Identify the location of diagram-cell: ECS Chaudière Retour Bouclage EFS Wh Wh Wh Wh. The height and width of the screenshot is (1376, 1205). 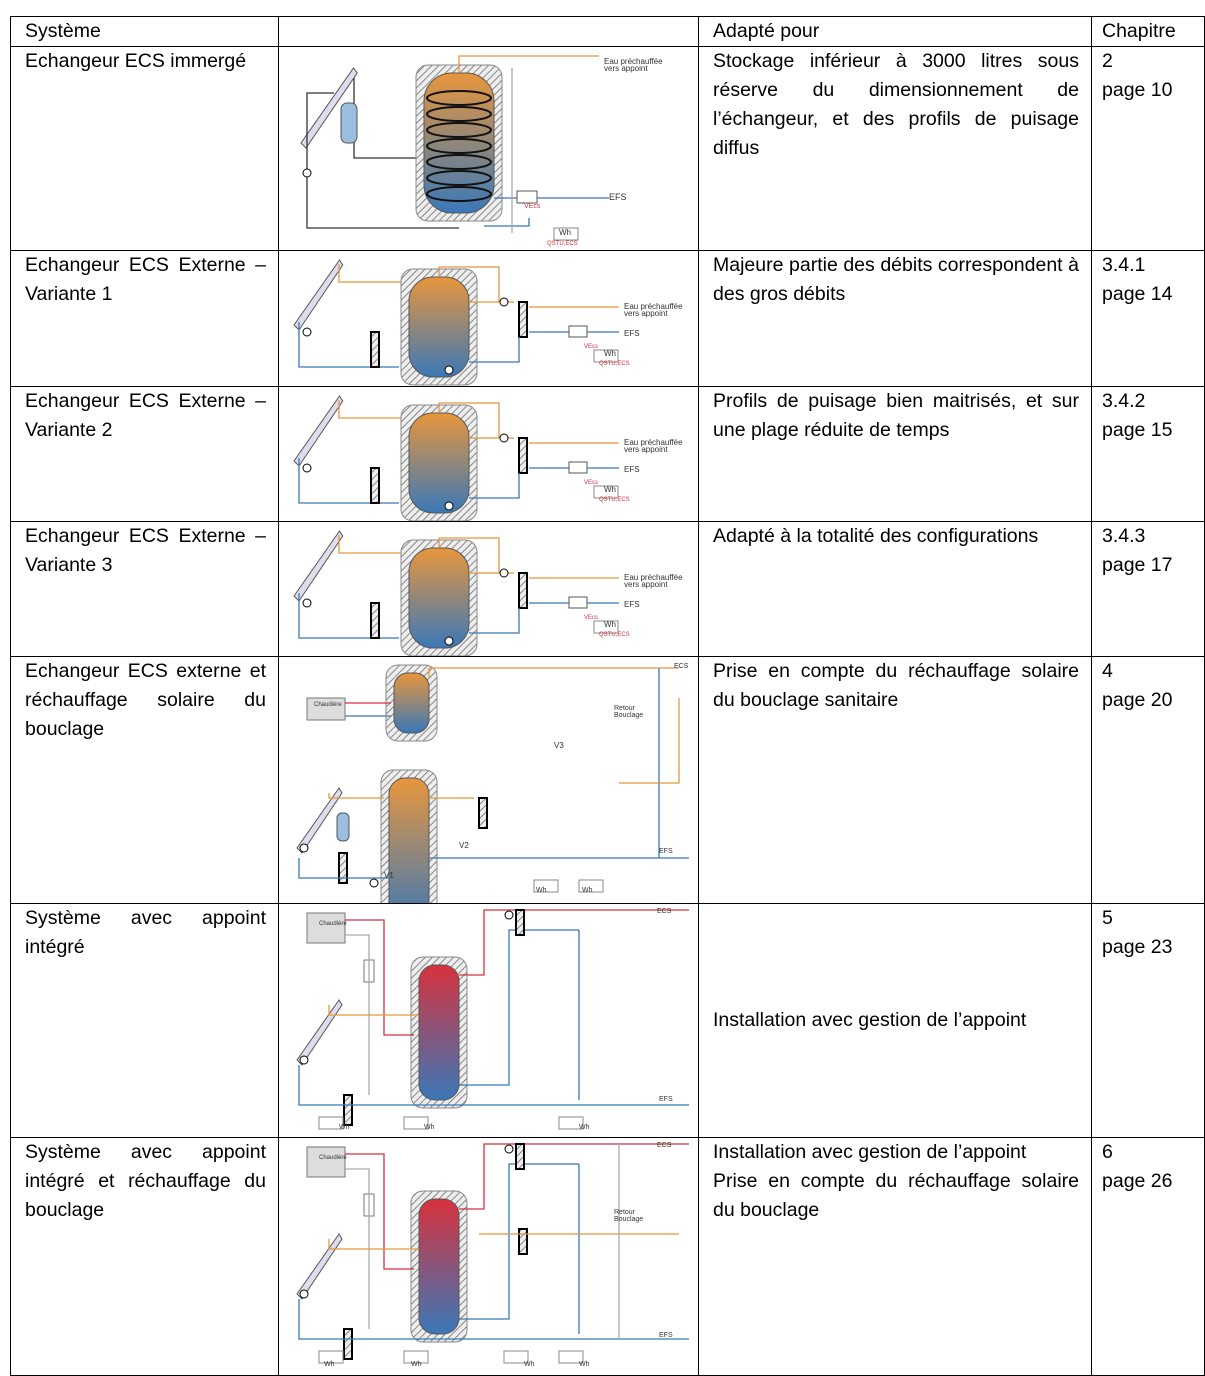
(488, 1256).